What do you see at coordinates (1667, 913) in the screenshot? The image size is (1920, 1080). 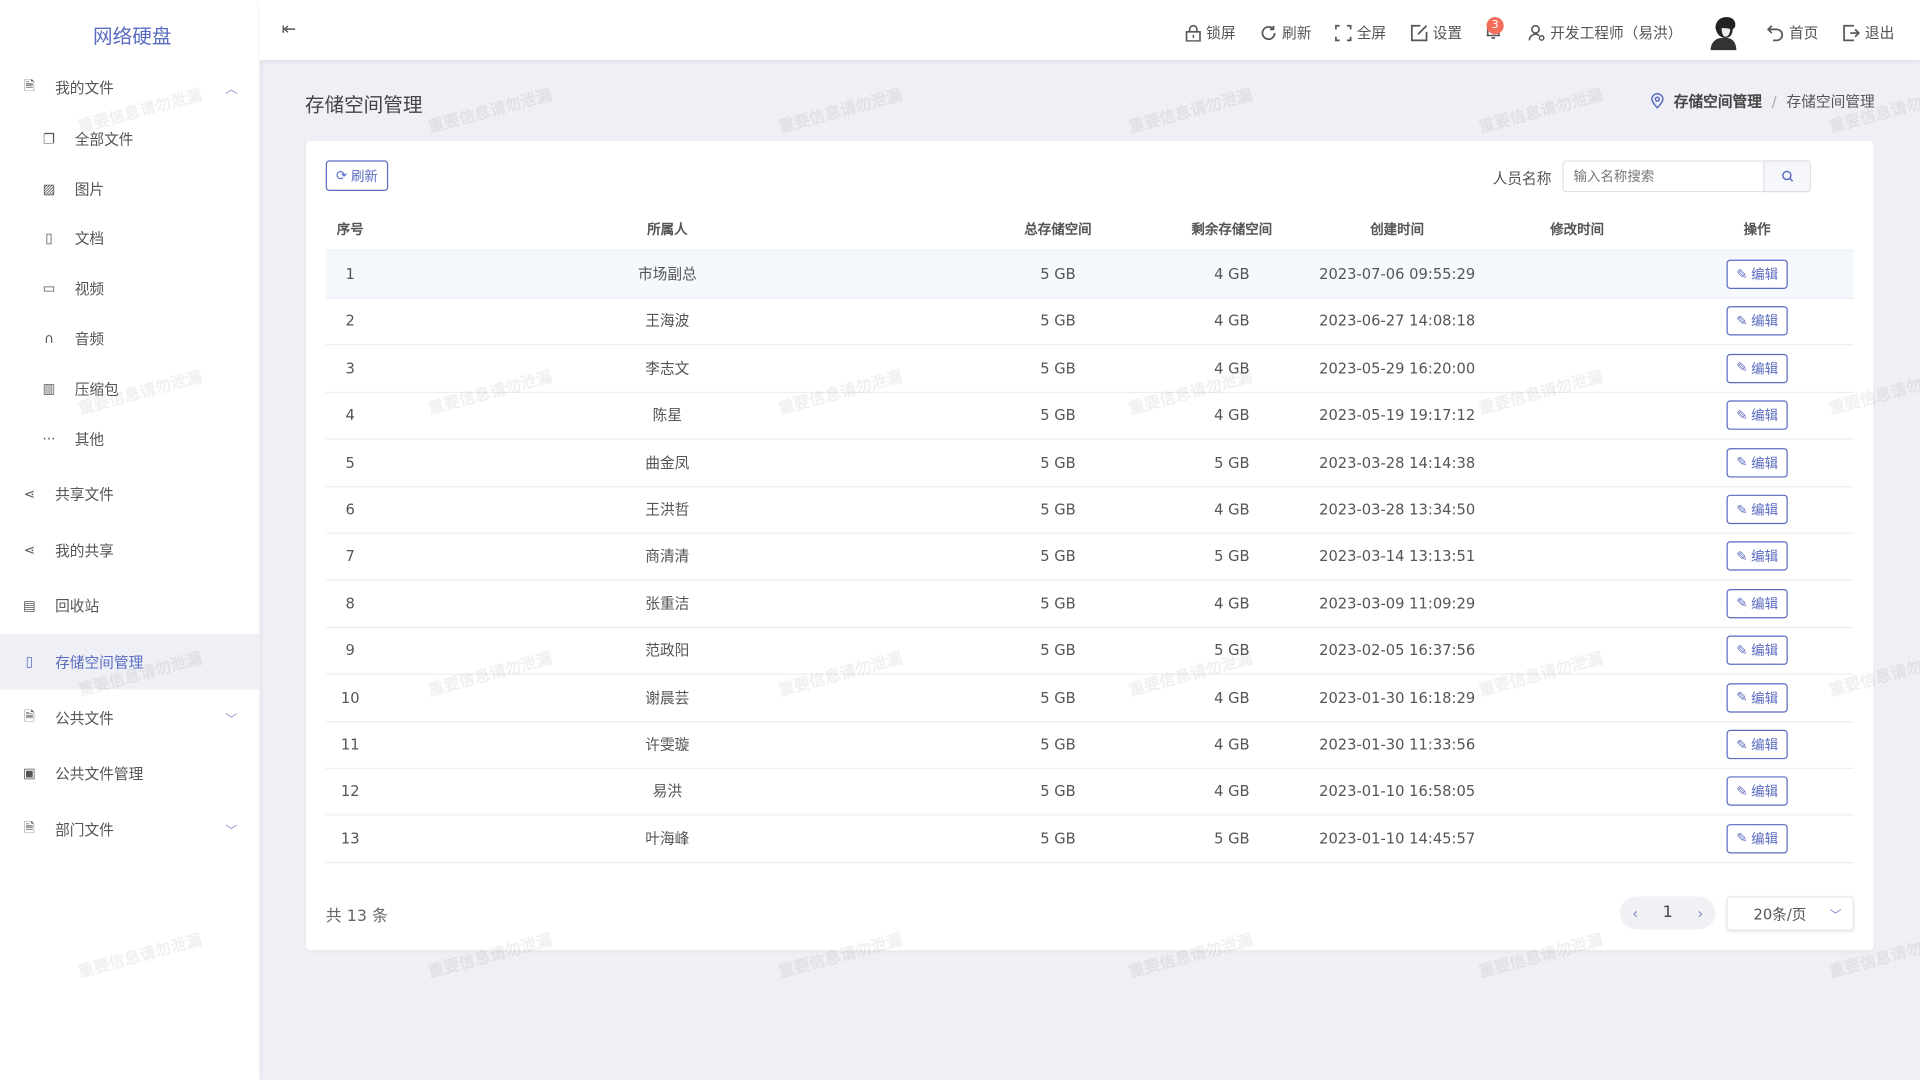 I see `page-number: 1` at bounding box center [1667, 913].